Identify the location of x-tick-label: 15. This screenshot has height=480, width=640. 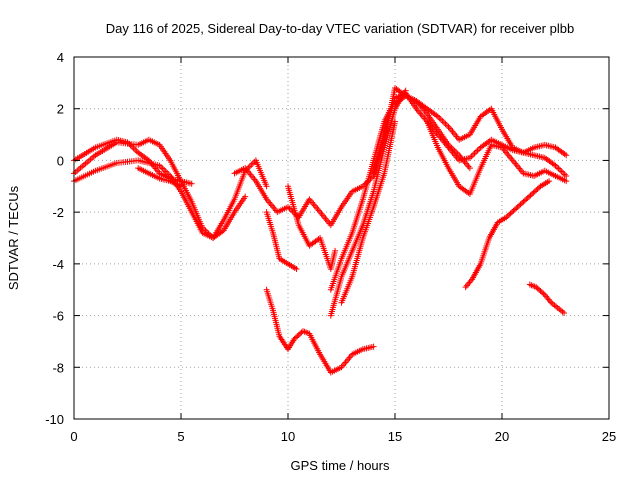
(395, 436).